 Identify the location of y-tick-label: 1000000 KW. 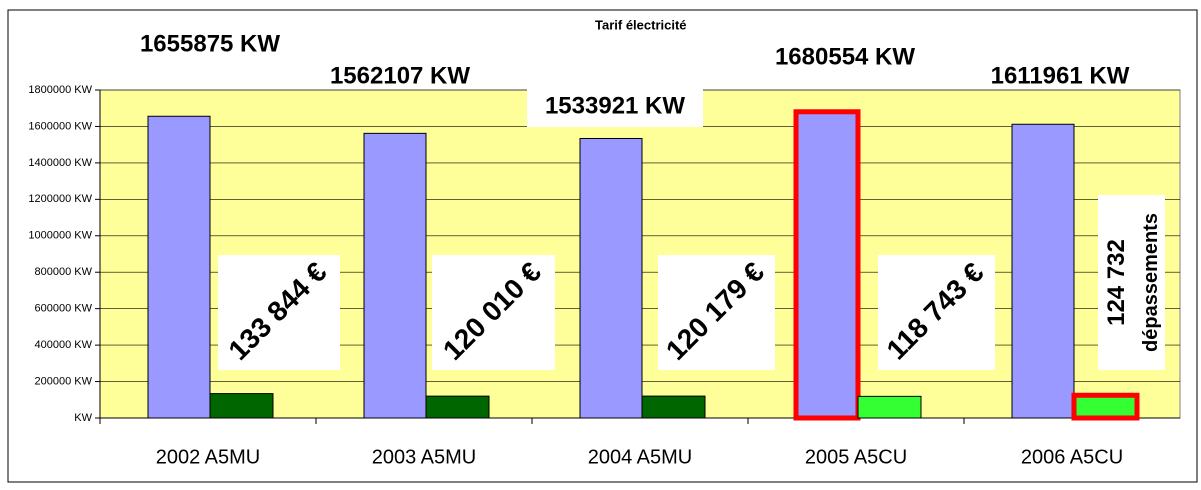
(60, 236).